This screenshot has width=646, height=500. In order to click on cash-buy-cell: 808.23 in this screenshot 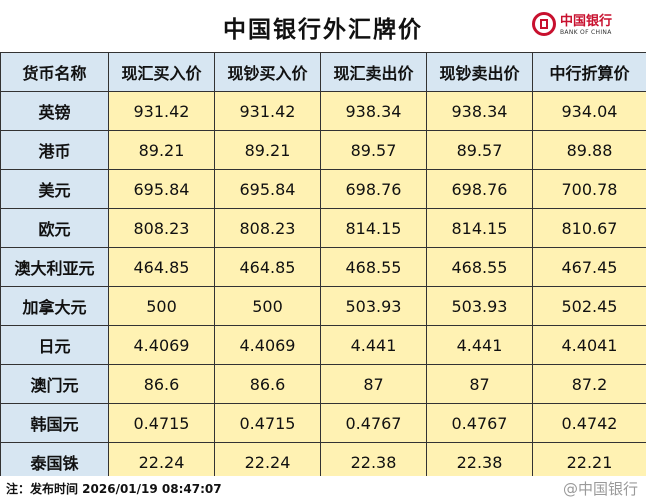, I will do `click(267, 228)`.